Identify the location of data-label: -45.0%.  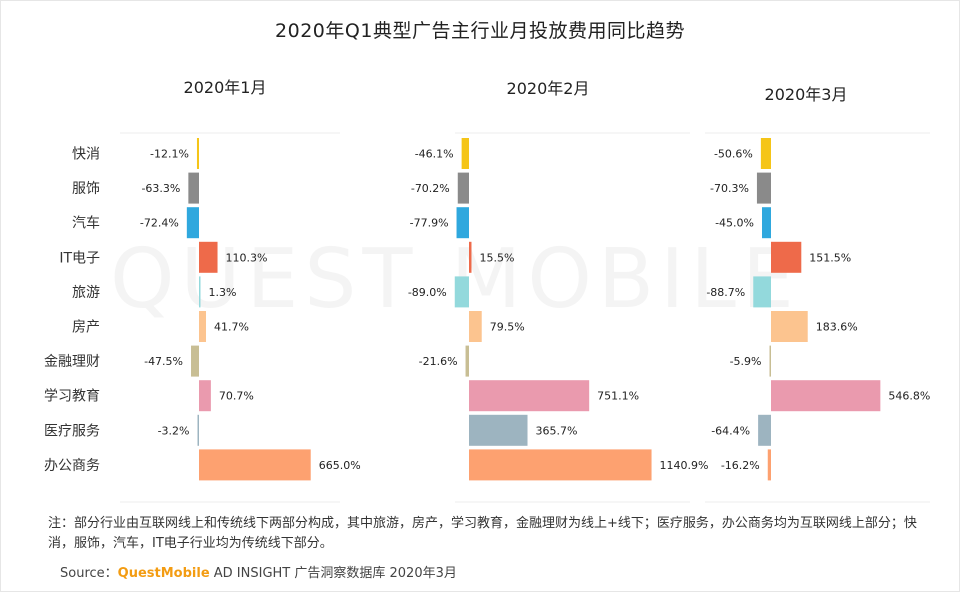
(734, 223).